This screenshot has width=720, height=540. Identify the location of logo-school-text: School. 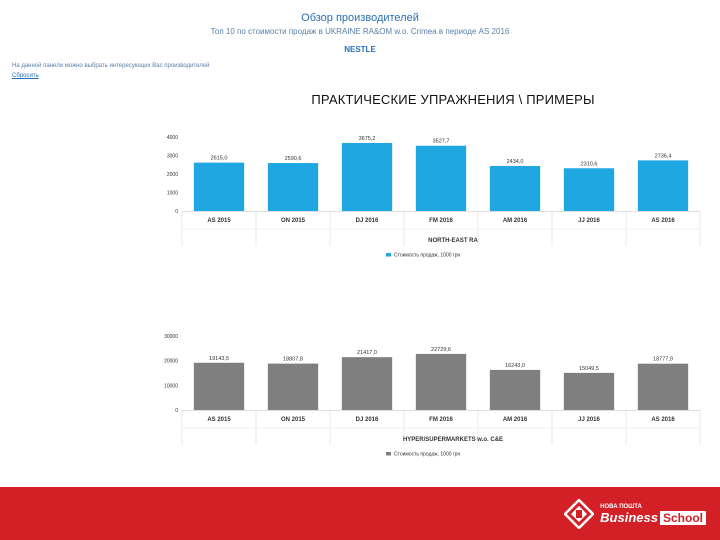
(682, 517).